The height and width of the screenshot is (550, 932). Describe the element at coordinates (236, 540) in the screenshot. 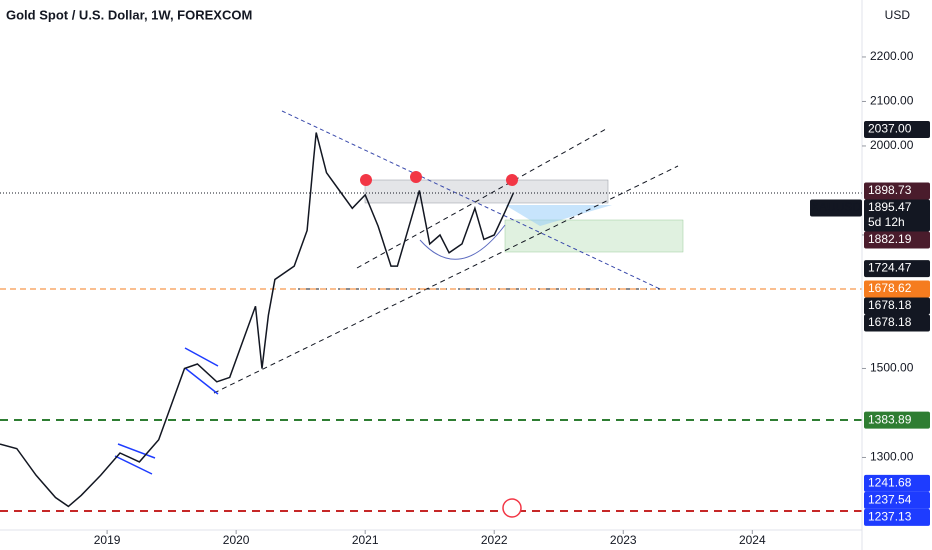

I see `x-tick-label: 2020` at that location.